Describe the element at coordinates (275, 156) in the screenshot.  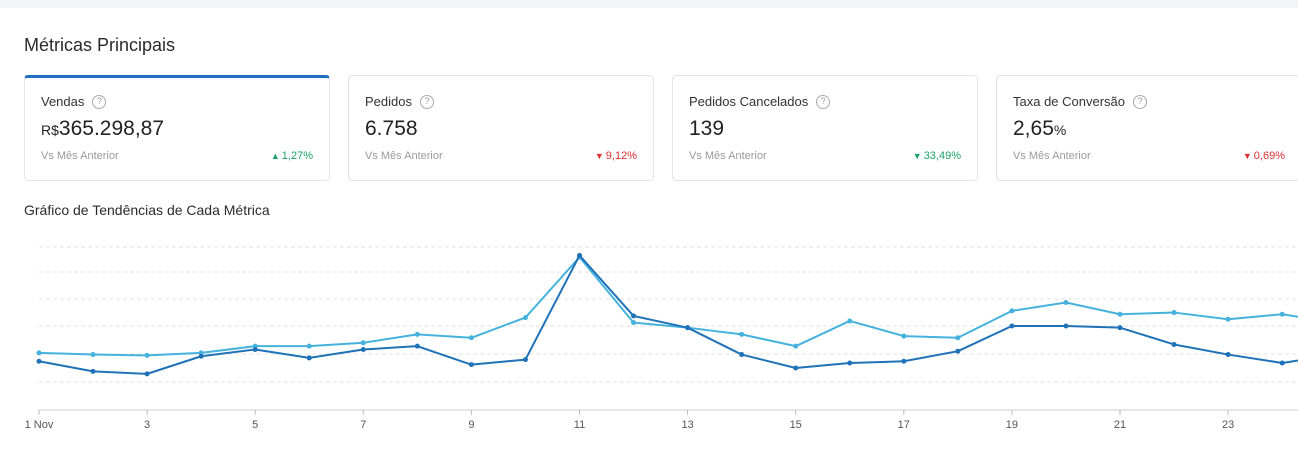
I see `triangle-up-icon: ▲` at that location.